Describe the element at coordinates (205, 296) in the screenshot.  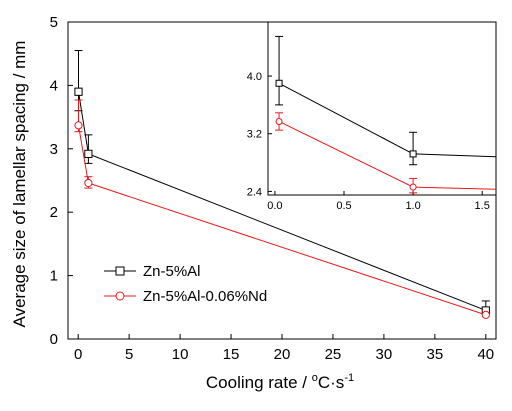
I see `legend-label-zn-5-al-0-06-nd: Zn-5%Al-0.06%Nd` at that location.